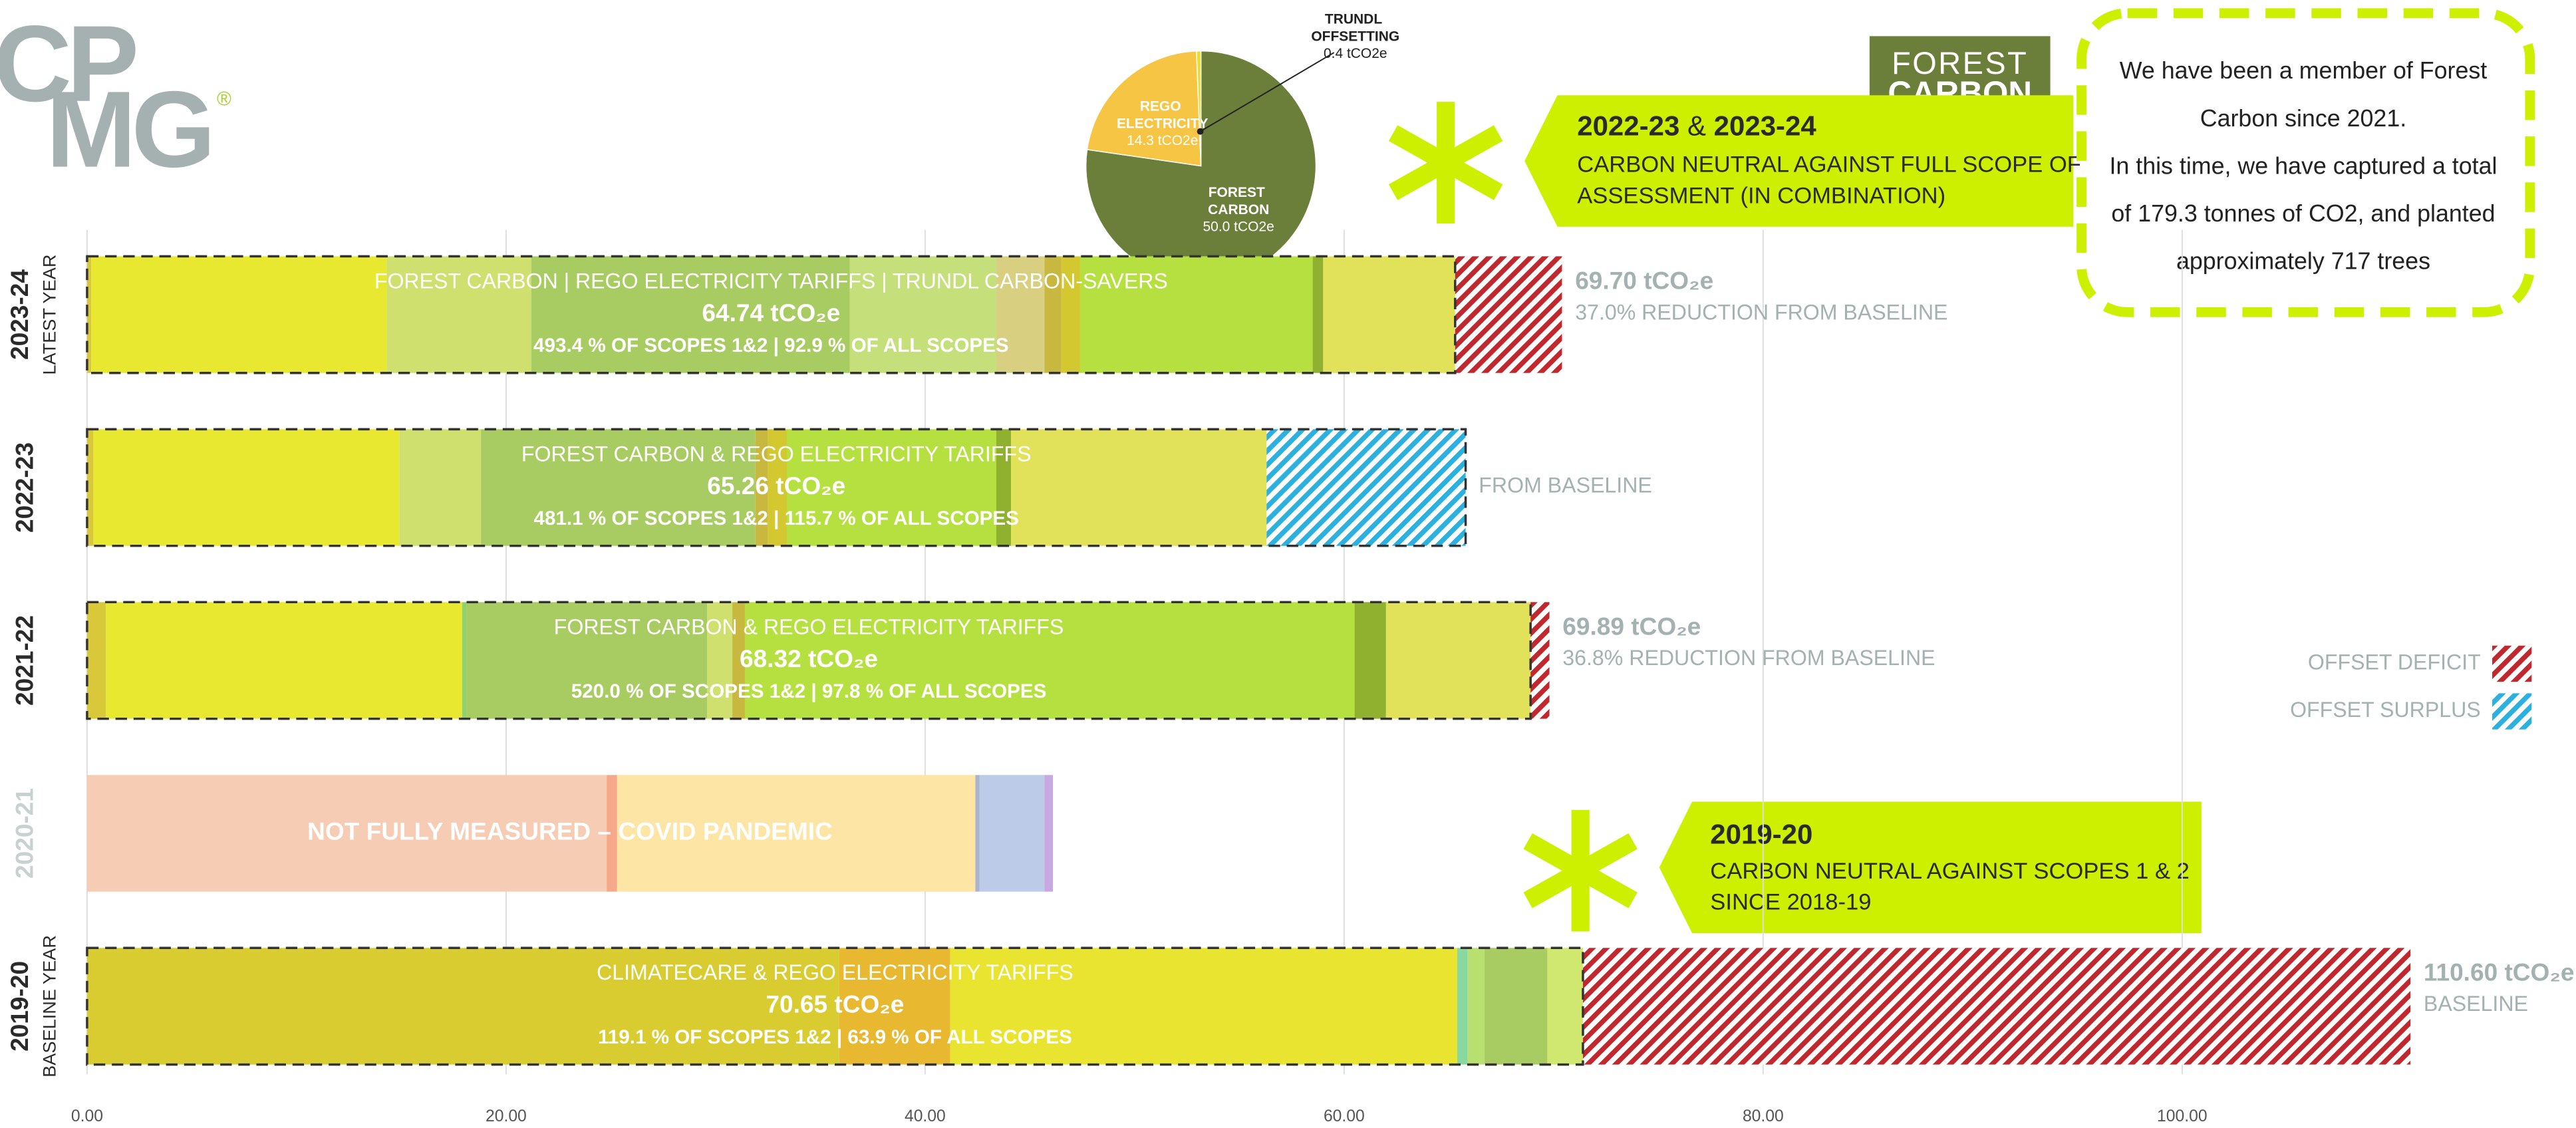 This screenshot has width=2576, height=1128. What do you see at coordinates (1163, 114) in the screenshot?
I see `pie-label: REGO ELECTRICITY` at bounding box center [1163, 114].